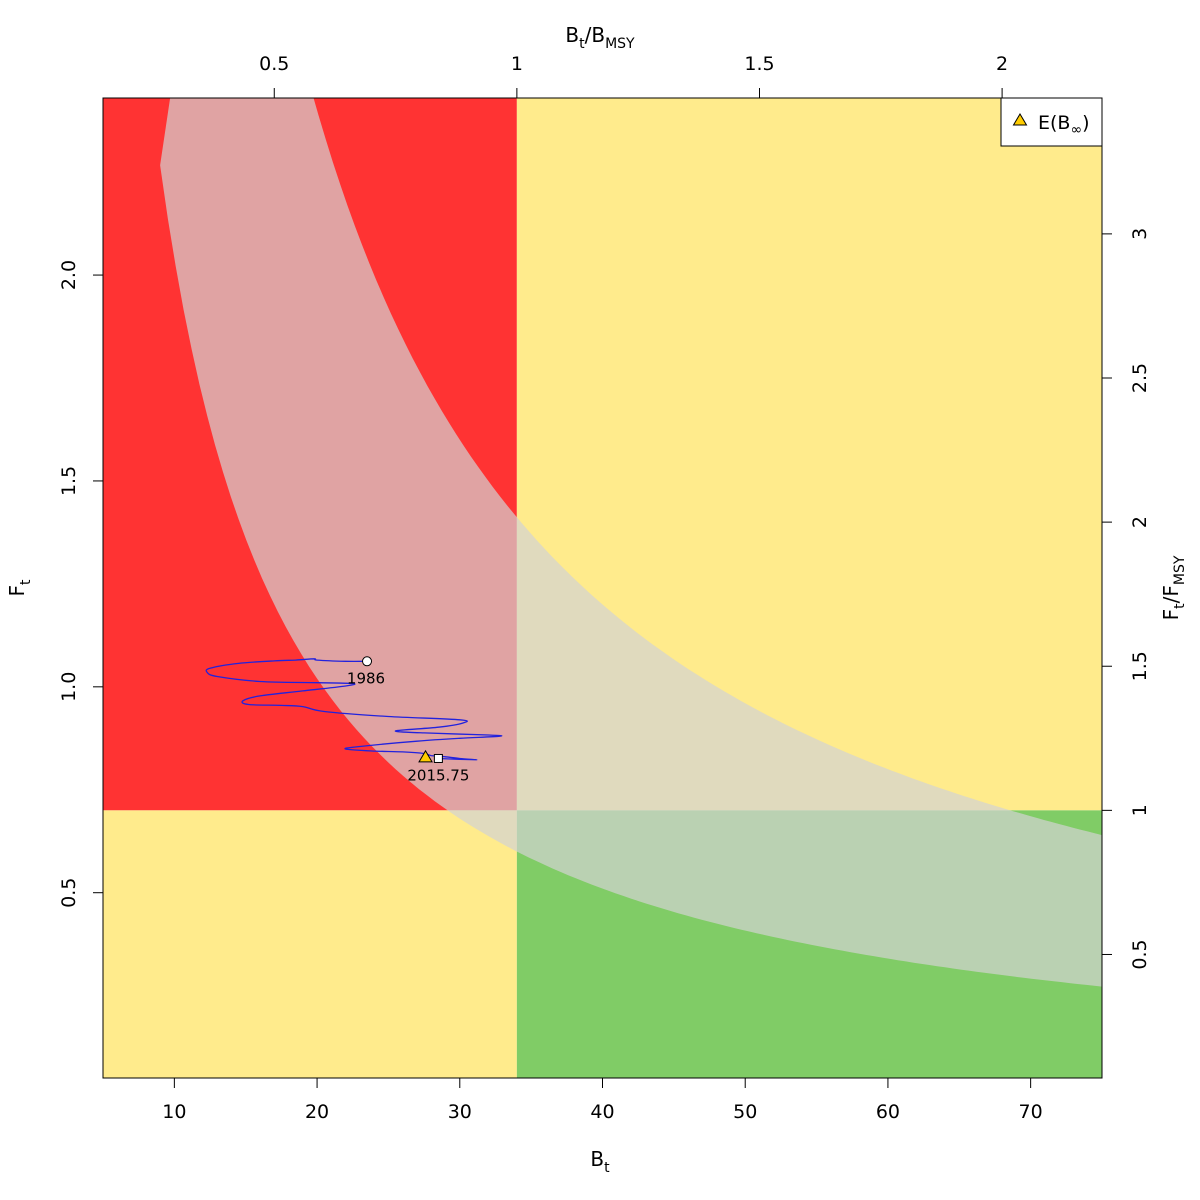 The image size is (1200, 1200). I want to click on legend: E(B∞), so click(1051, 122).